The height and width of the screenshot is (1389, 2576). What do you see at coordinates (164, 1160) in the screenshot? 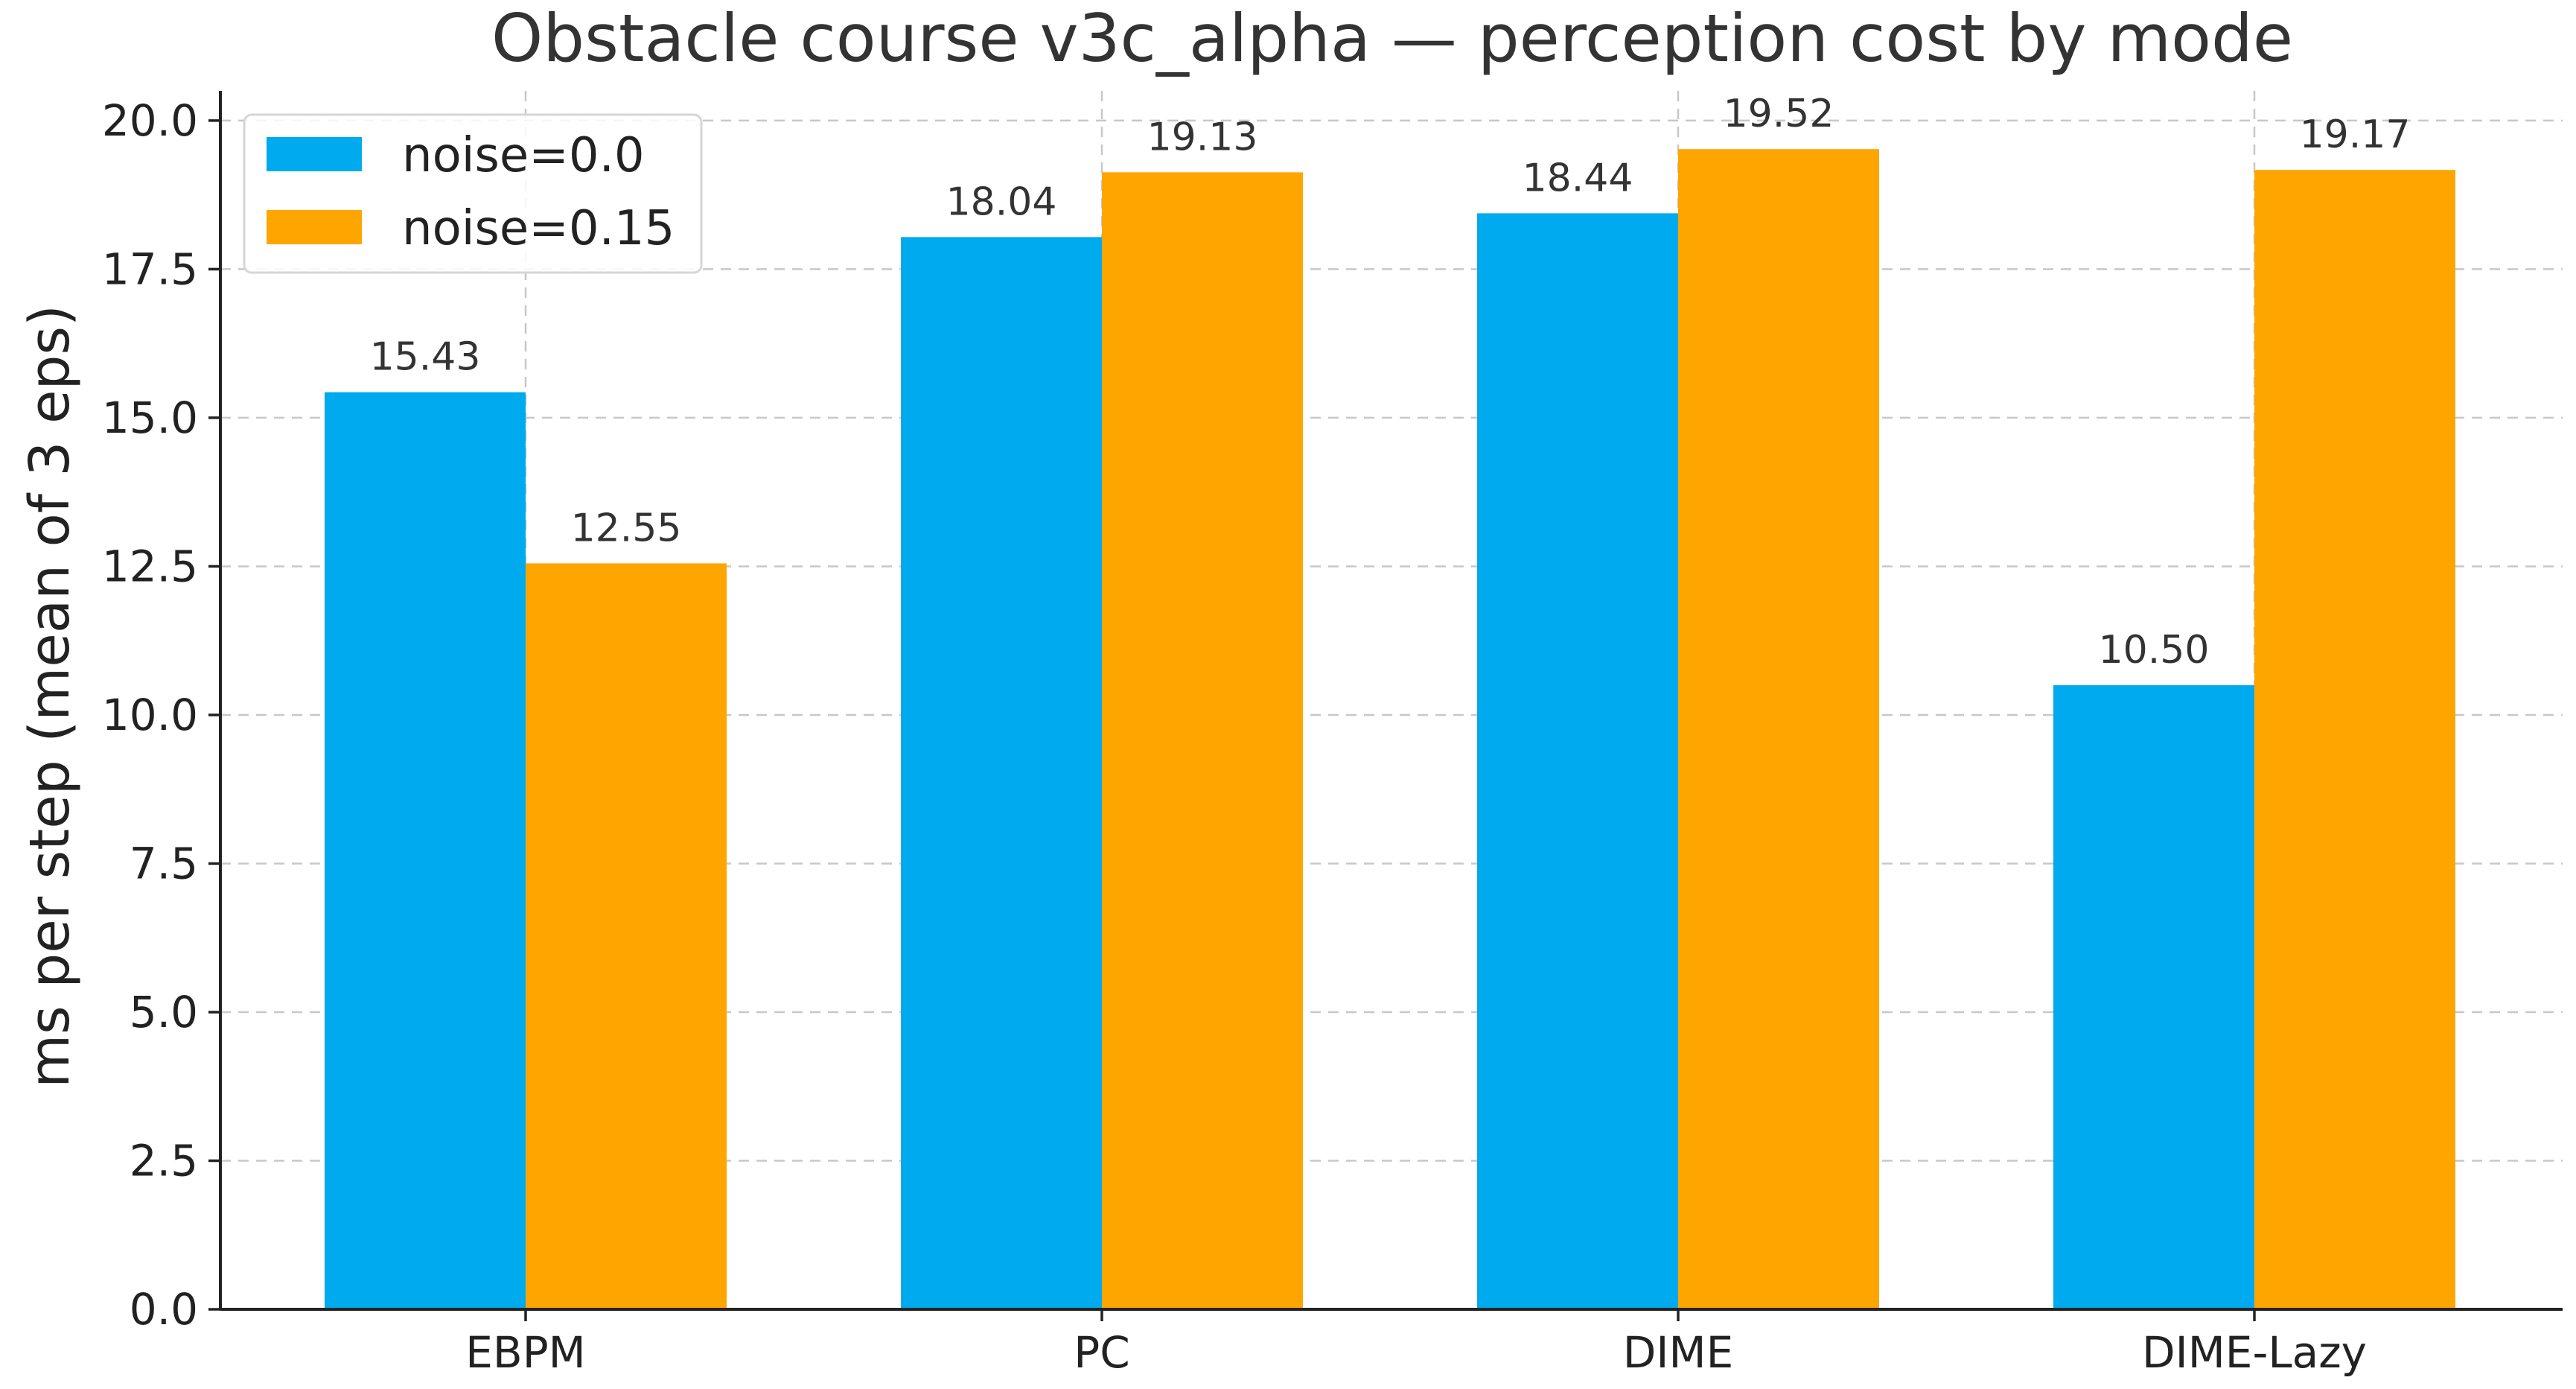
I see `y-tick-label: 2.5` at bounding box center [164, 1160].